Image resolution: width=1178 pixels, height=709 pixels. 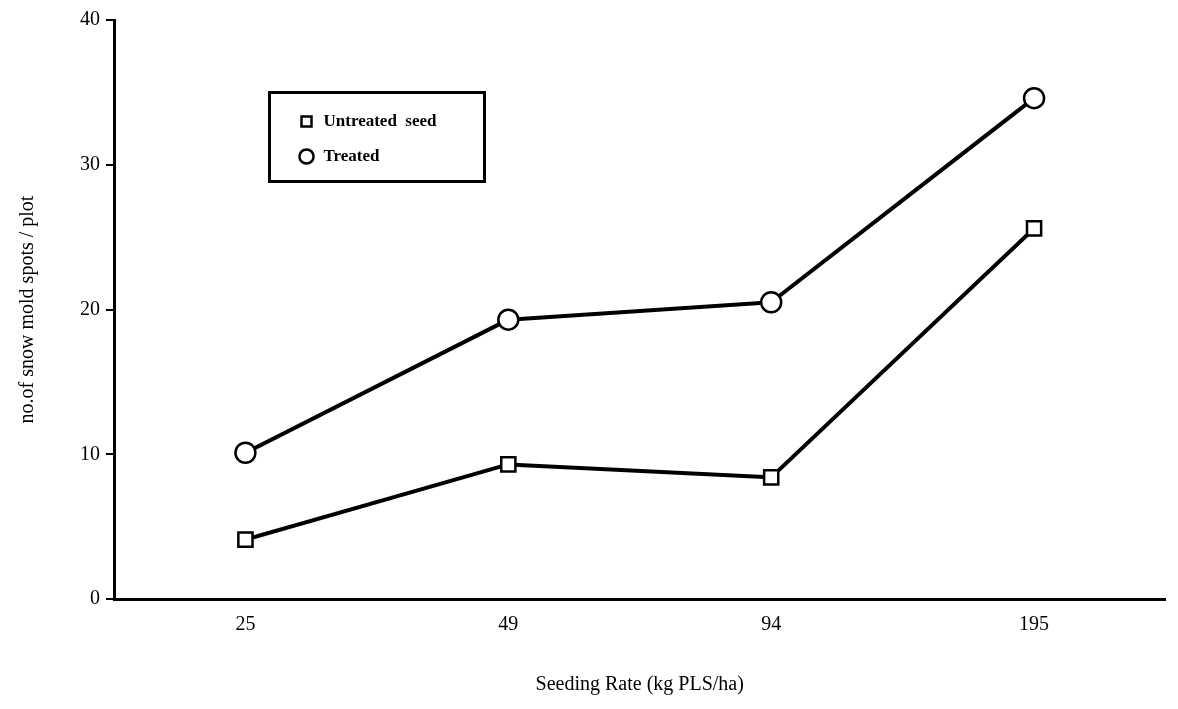 What do you see at coordinates (90, 18) in the screenshot?
I see `y-tick-label: 40` at bounding box center [90, 18].